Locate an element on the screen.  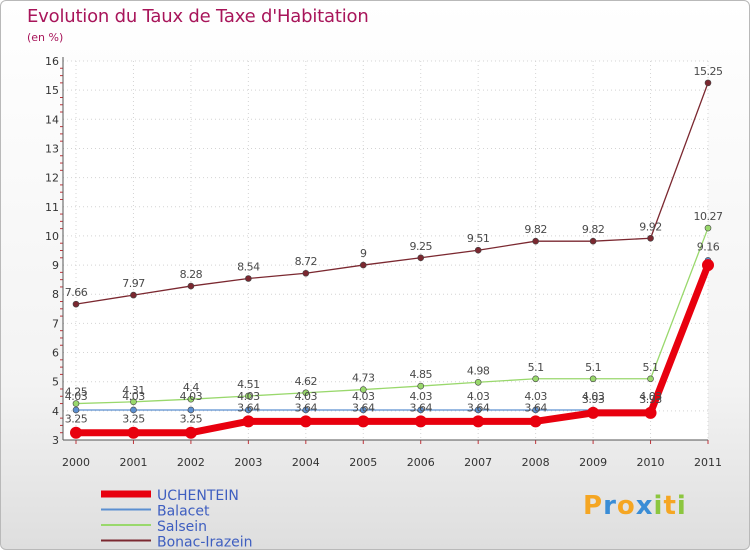
data-label: 4.85 is located at coordinates (420, 374).